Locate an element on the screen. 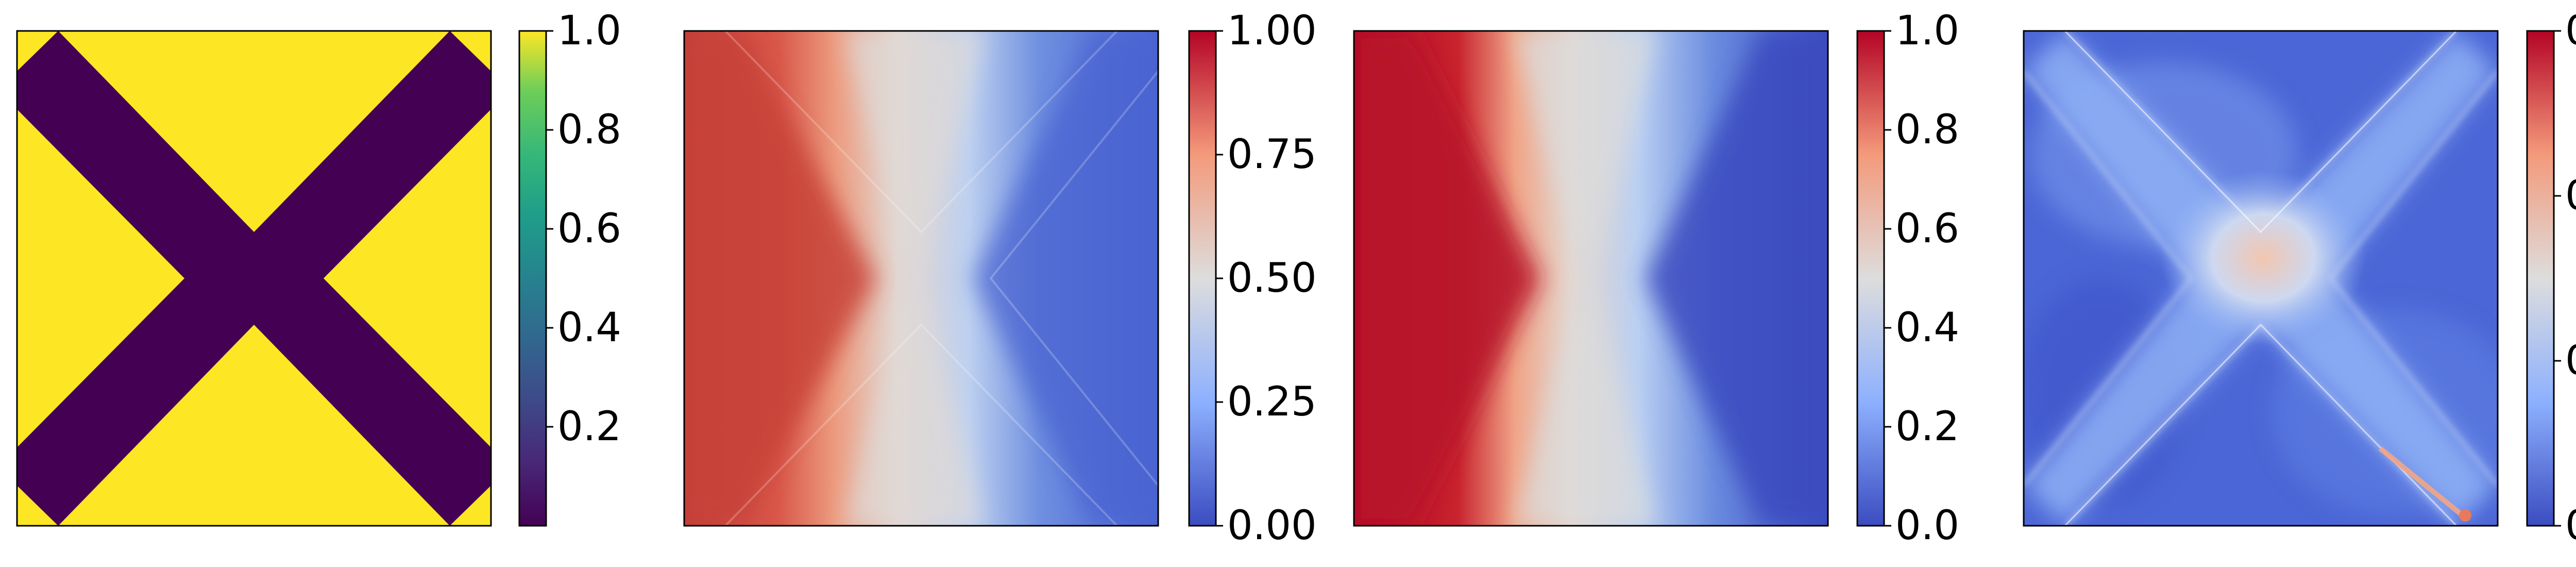  colorbar-2: 0.00 0.25 0.50 0.75 1.00 is located at coordinates (1252, 278).